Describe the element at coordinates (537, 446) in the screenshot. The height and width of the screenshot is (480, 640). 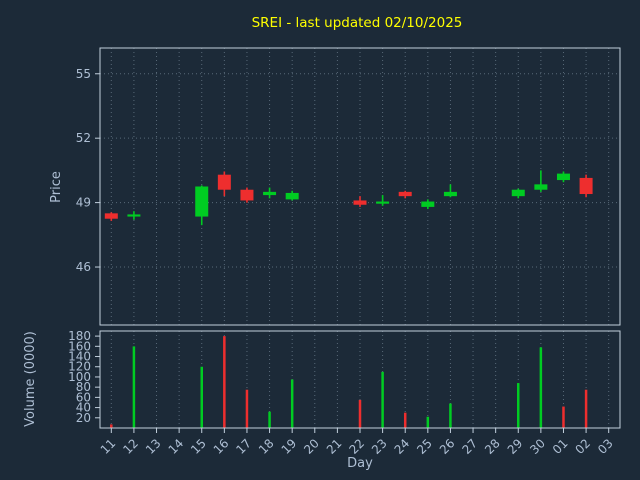
I see `x-tick-label: 30` at that location.